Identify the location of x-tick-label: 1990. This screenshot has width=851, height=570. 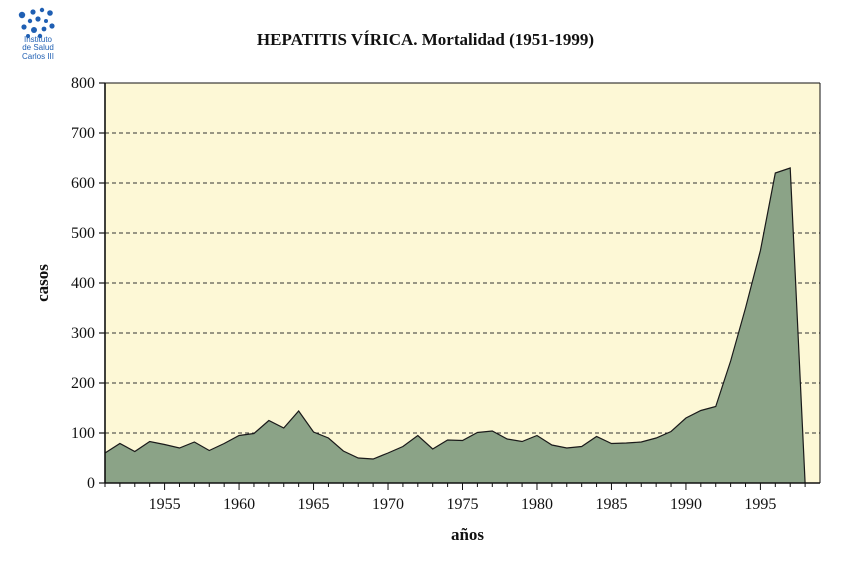
(686, 504).